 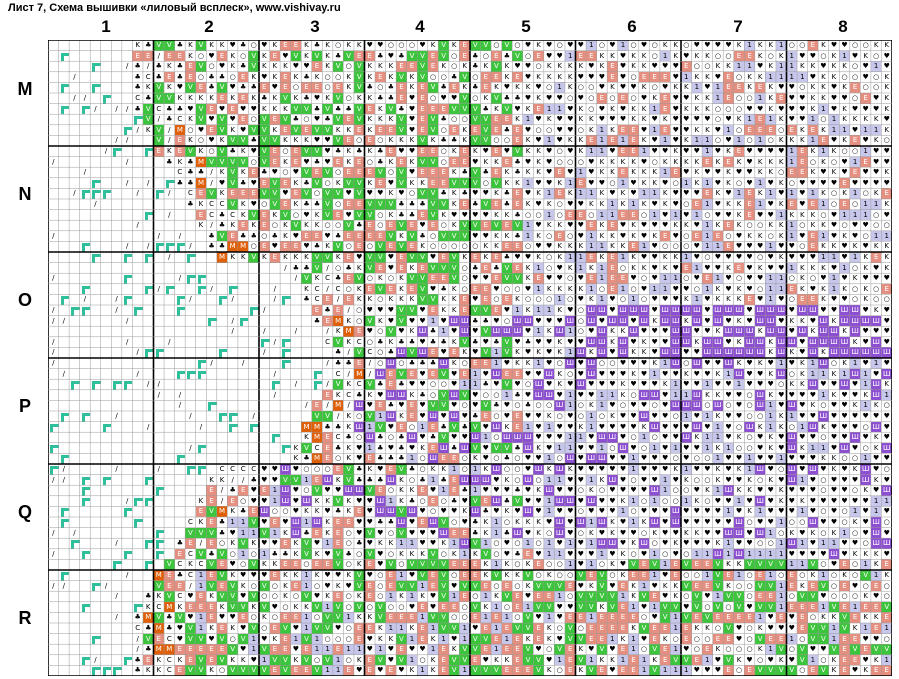 I want to click on stitch-cell, so click(x=95, y=66).